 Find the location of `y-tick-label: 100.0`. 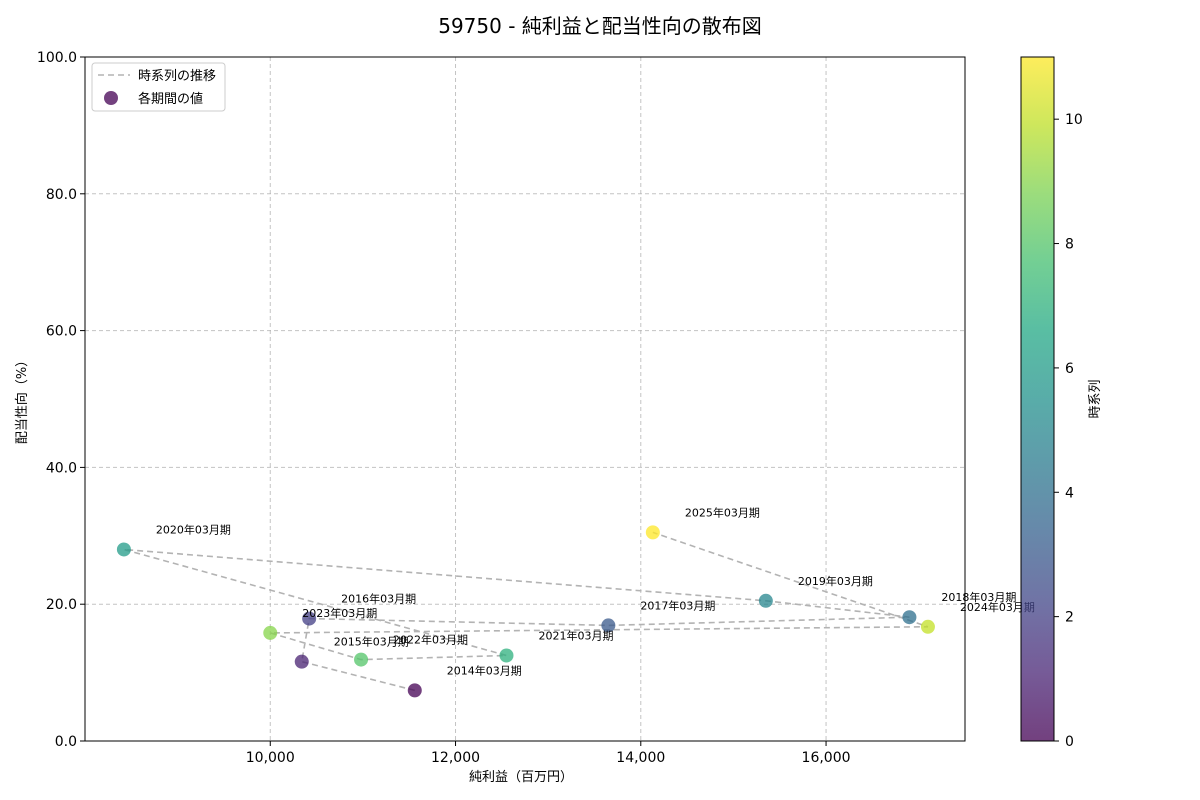

y-tick-label: 100.0 is located at coordinates (57, 58).